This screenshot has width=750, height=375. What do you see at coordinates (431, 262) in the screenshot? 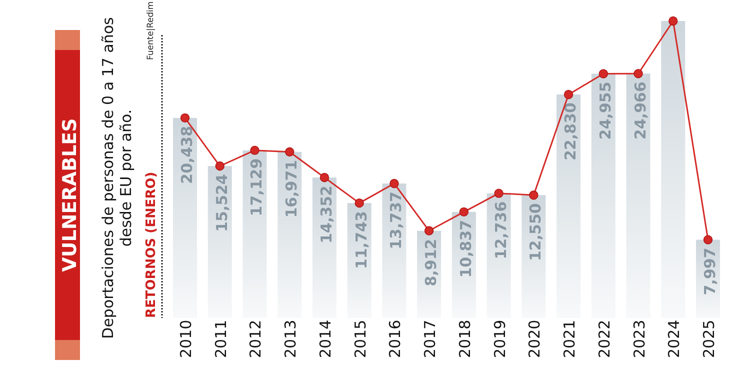
I see `data-label: 8,912` at bounding box center [431, 262].